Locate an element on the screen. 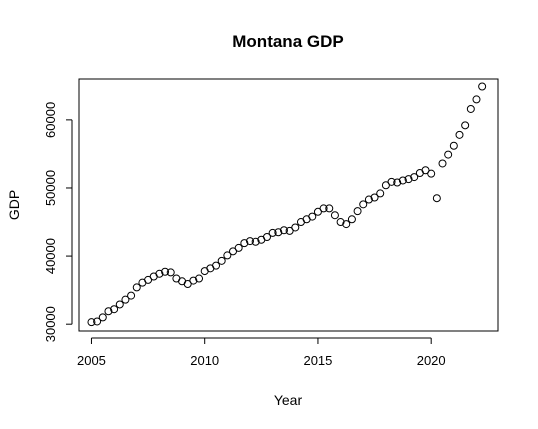 The width and height of the screenshot is (538, 429). y-tick-label: 50000 is located at coordinates (50, 188).